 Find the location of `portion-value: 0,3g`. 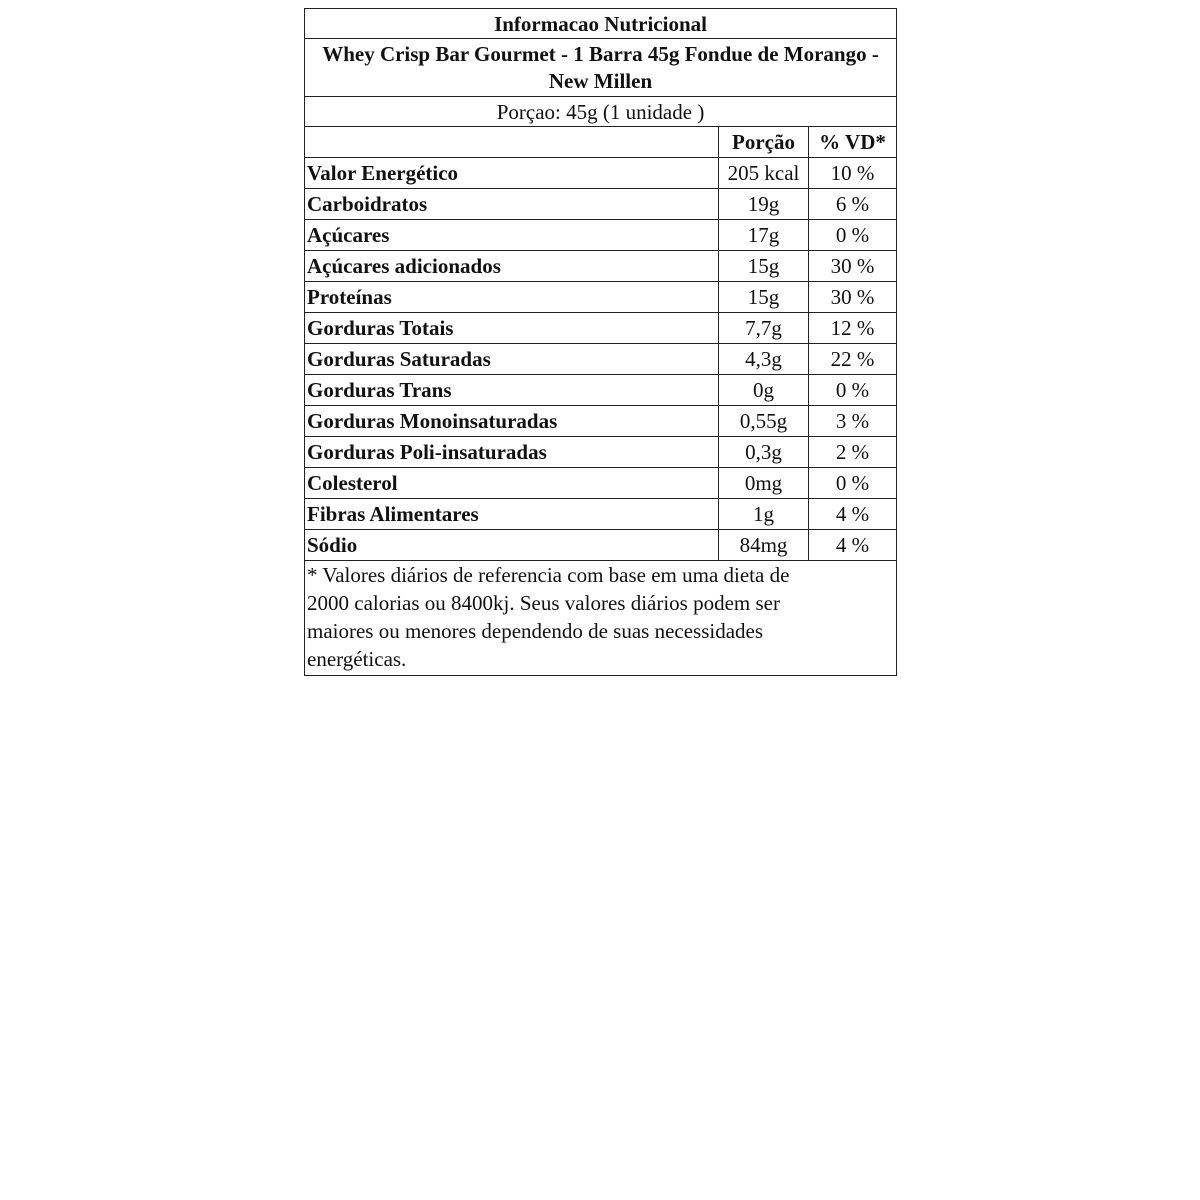

portion-value: 0,3g is located at coordinates (763, 452).